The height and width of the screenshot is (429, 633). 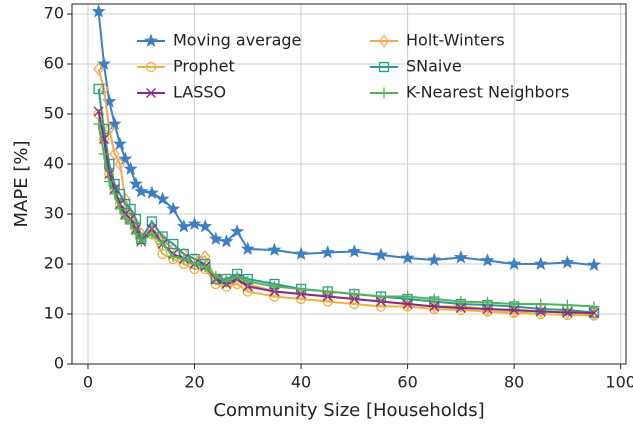 I want to click on y-tick-label: 30, so click(x=54, y=213).